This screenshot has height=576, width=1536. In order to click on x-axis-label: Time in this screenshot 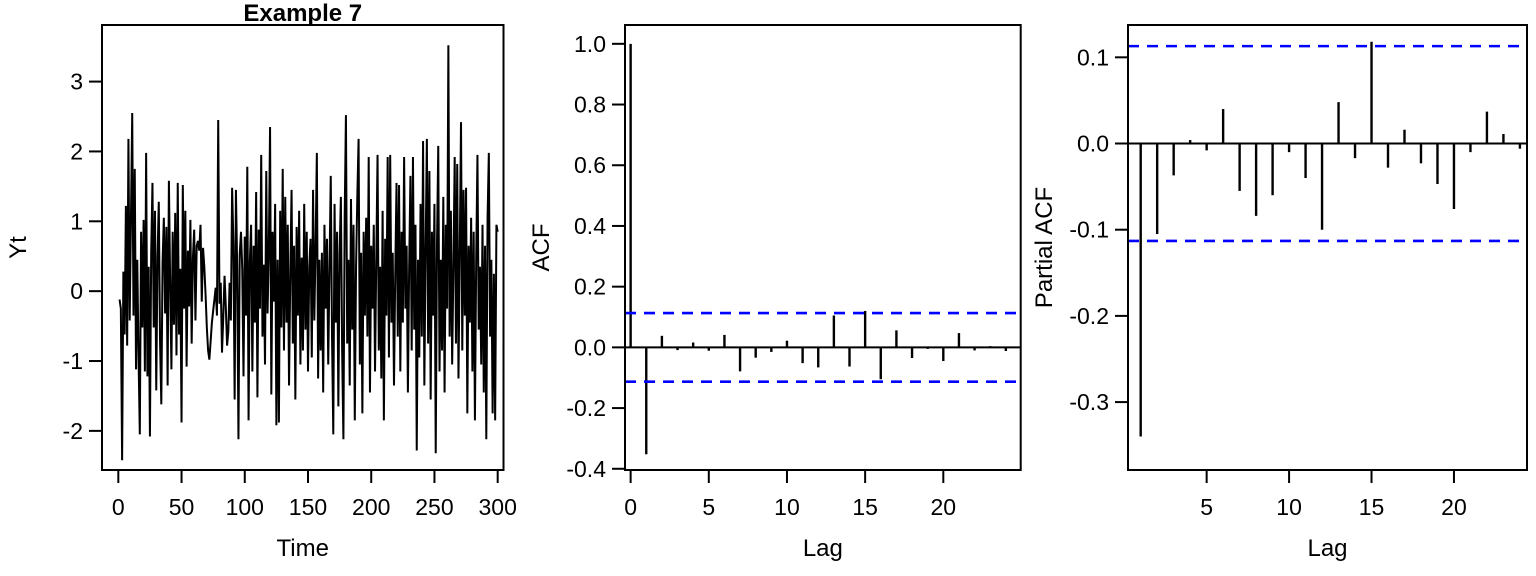, I will do `click(303, 548)`.